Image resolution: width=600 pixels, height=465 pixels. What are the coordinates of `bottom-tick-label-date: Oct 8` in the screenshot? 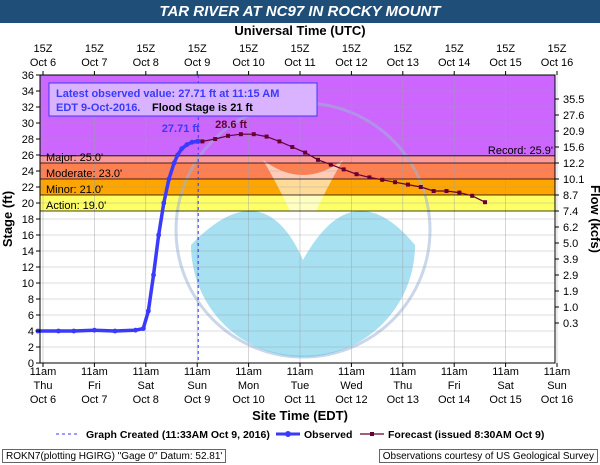 It's located at (146, 400).